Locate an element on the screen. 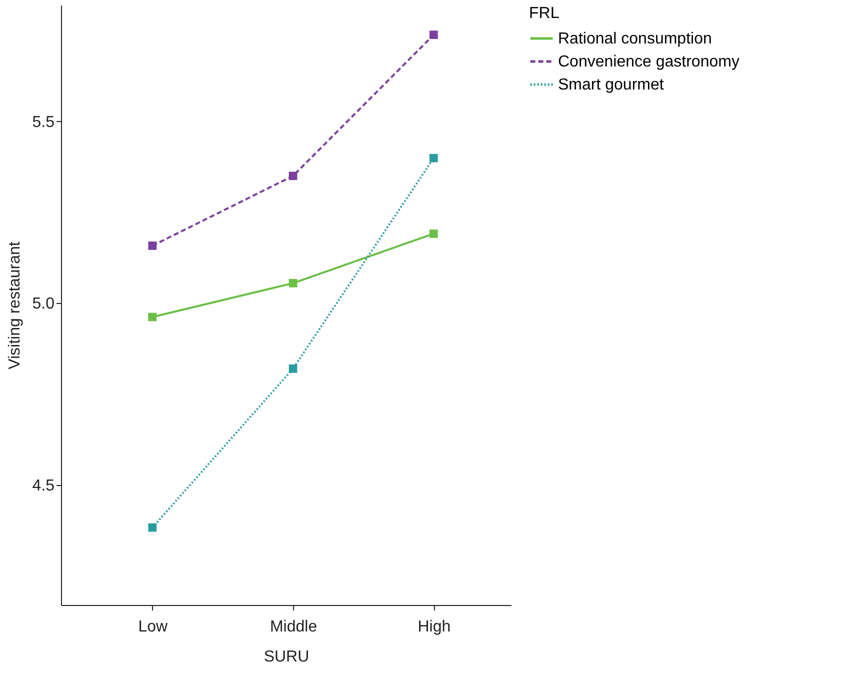 The height and width of the screenshot is (692, 865). x-tick-label: Middle is located at coordinates (294, 627).